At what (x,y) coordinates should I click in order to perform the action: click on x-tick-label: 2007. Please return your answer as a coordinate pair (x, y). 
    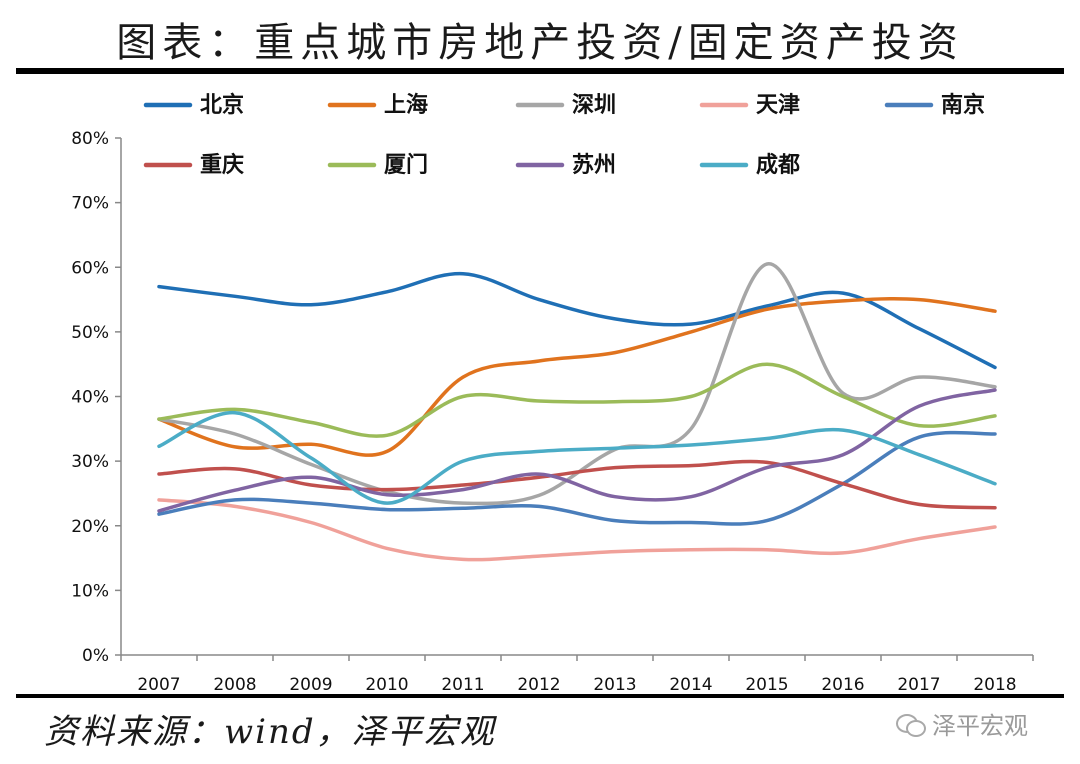
    Looking at the image, I should click on (158, 685).